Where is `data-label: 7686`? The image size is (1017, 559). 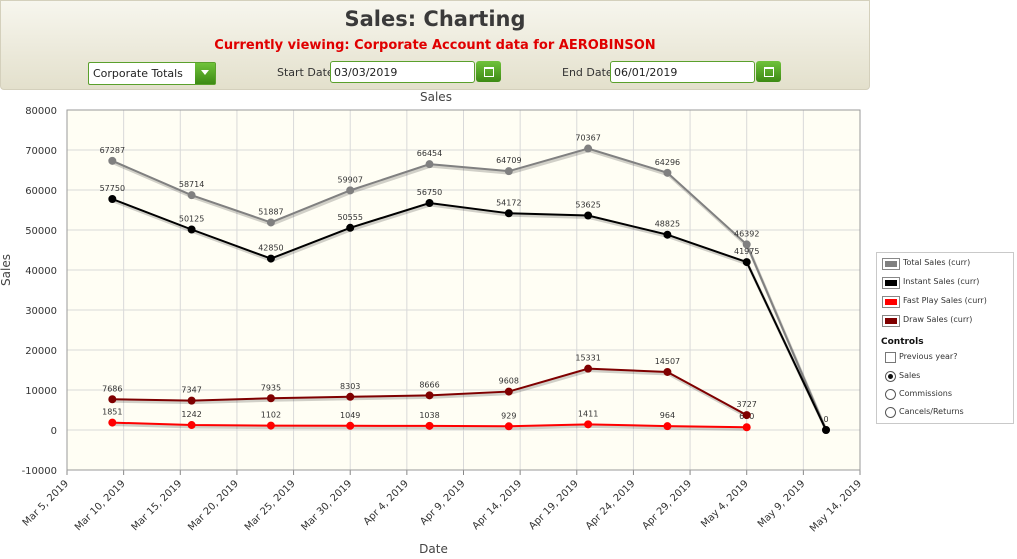
data-label: 7686 is located at coordinates (112, 388).